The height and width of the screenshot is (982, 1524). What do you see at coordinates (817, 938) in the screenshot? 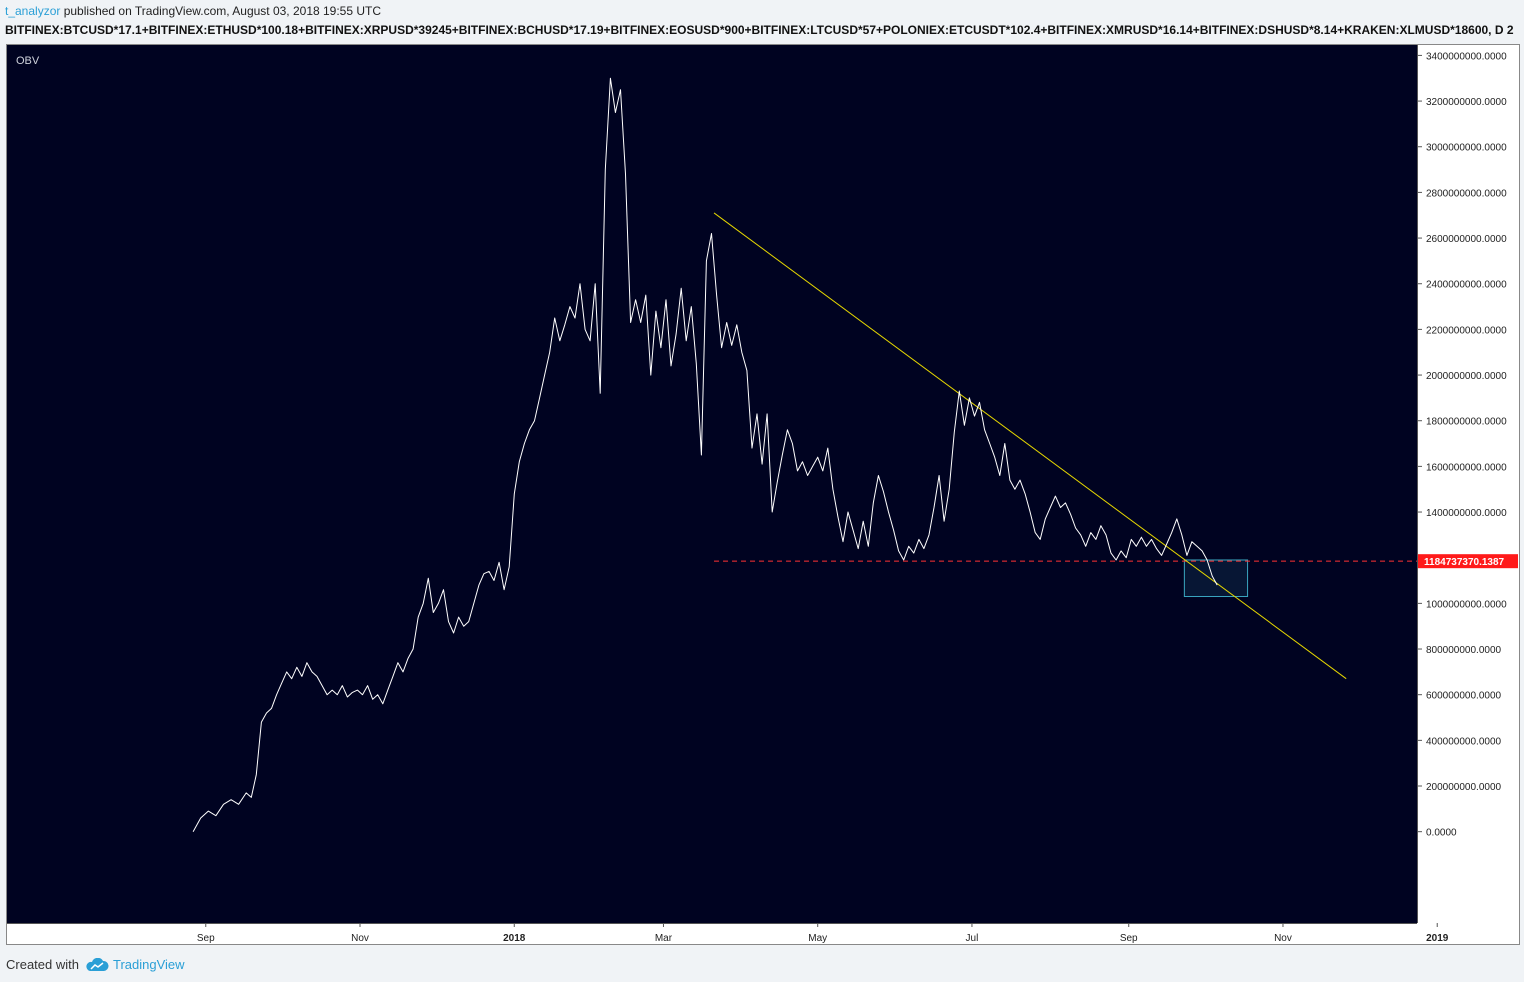
I see `x-tick-label: May` at bounding box center [817, 938].